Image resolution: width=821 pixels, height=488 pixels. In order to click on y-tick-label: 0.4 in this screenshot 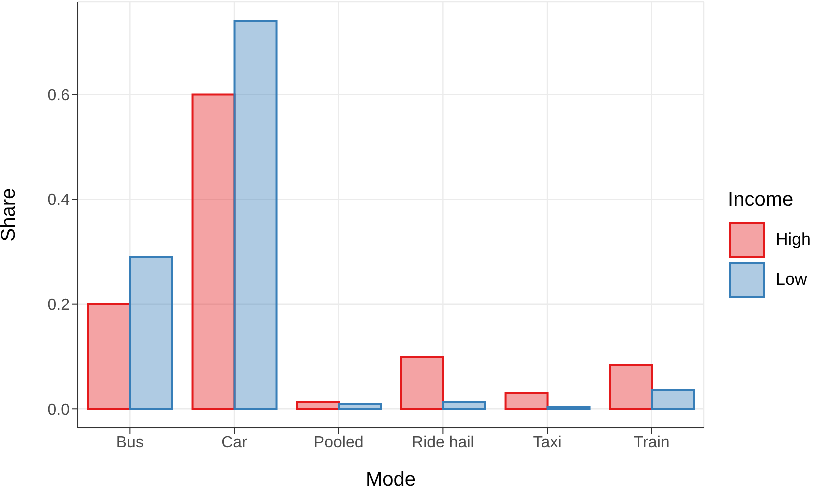, I will do `click(59, 201)`.